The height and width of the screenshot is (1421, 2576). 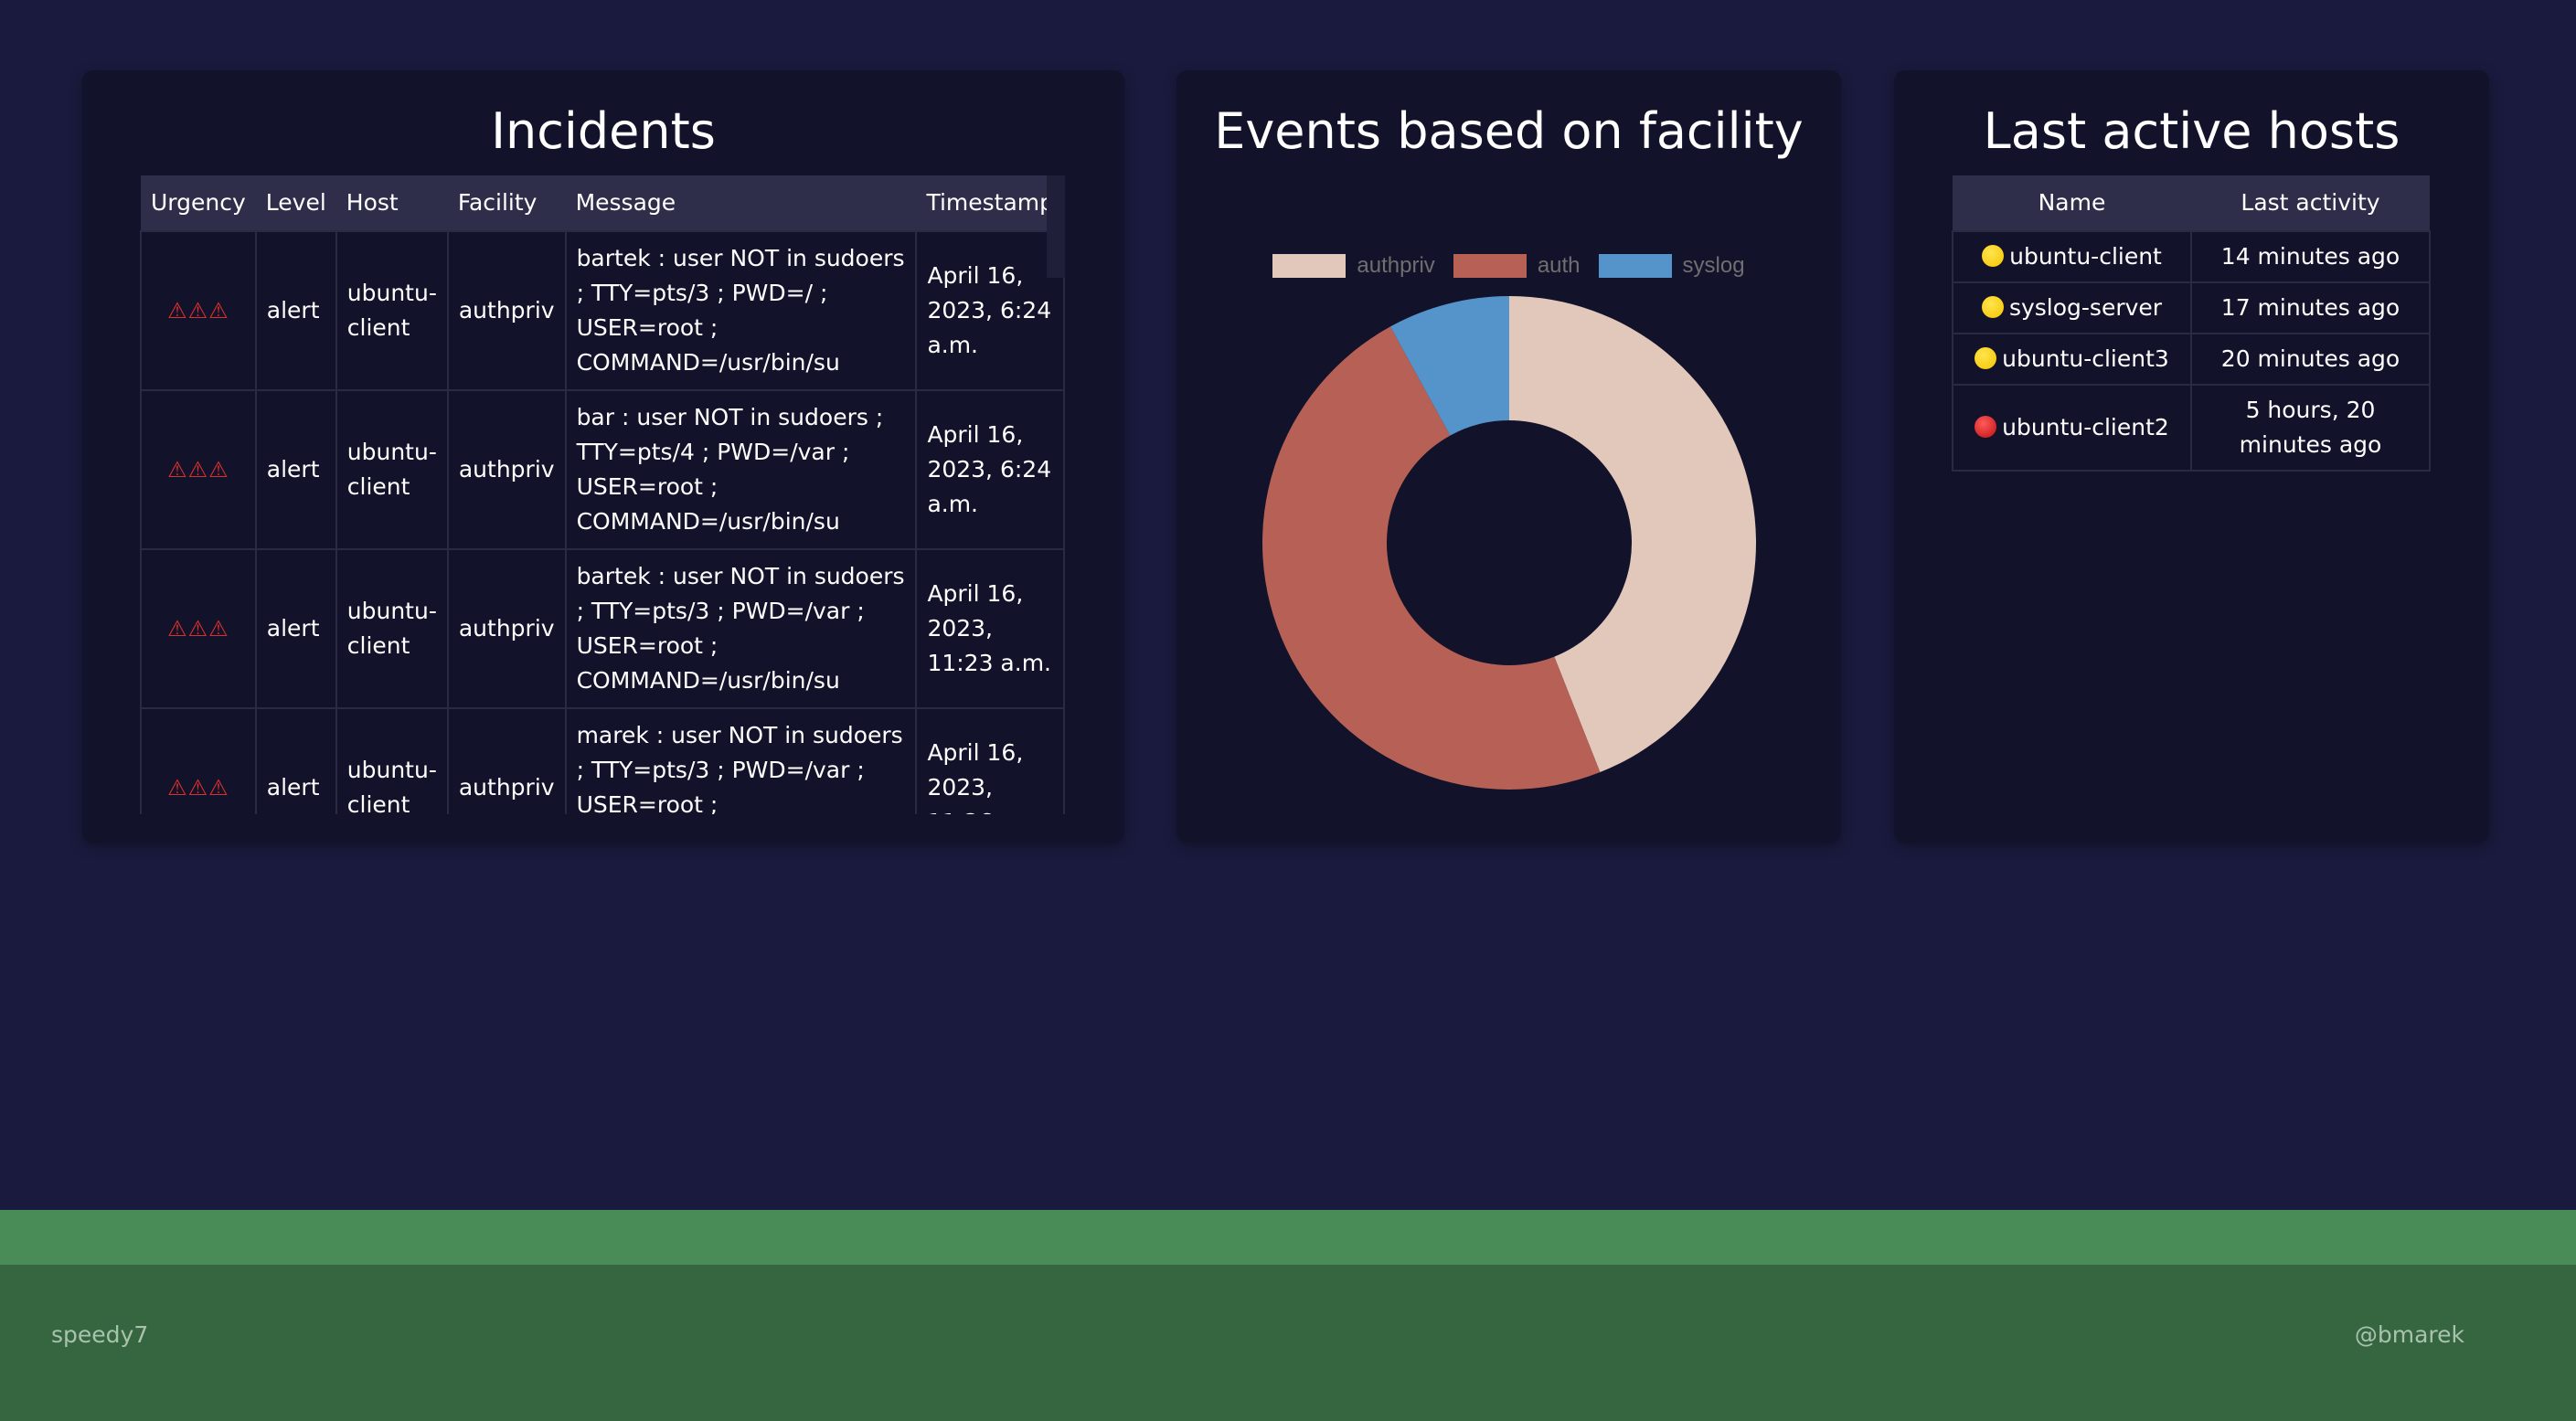 What do you see at coordinates (391, 203) in the screenshot?
I see `col-host: Host` at bounding box center [391, 203].